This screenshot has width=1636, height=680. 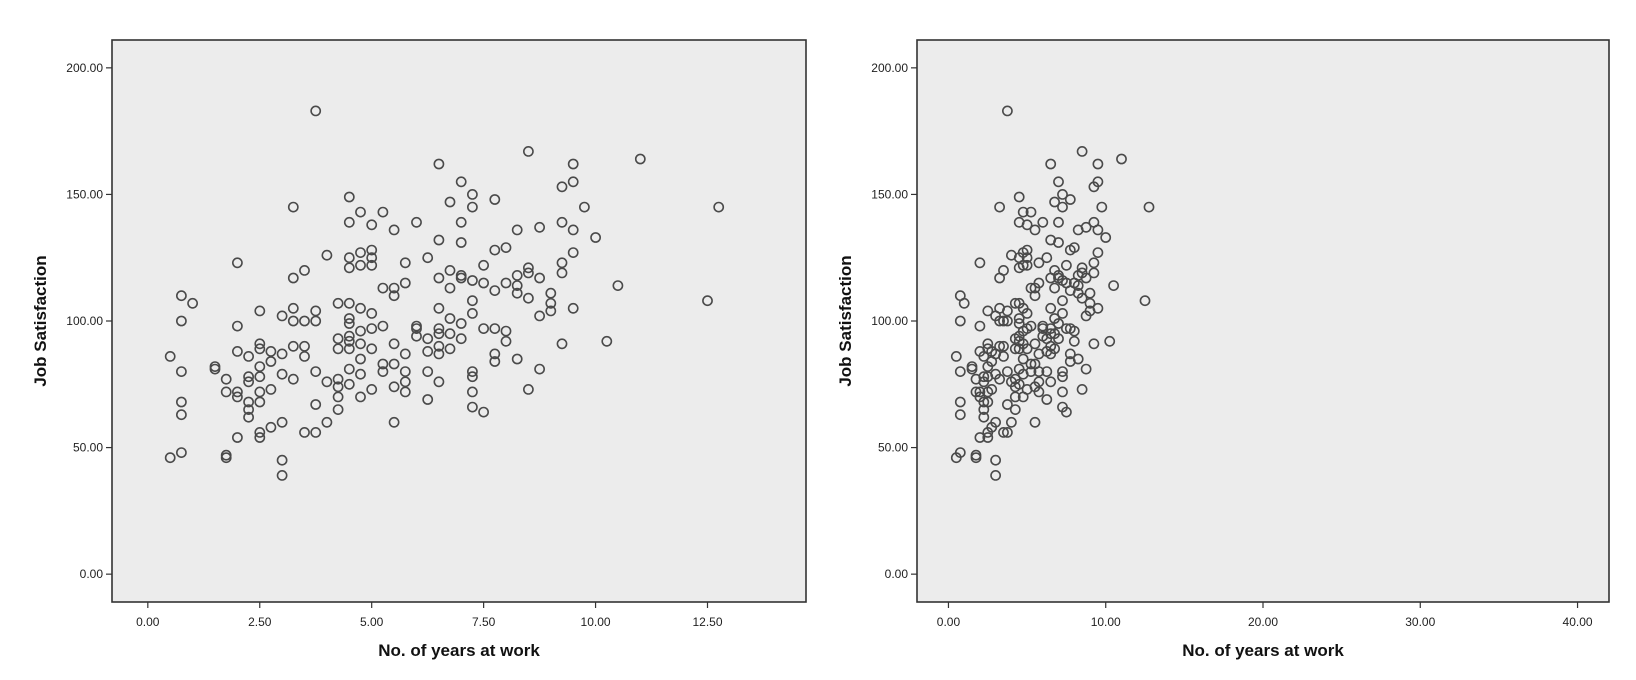 I want to click on y-axis-title-right: Job Satisfaction, so click(x=845, y=320).